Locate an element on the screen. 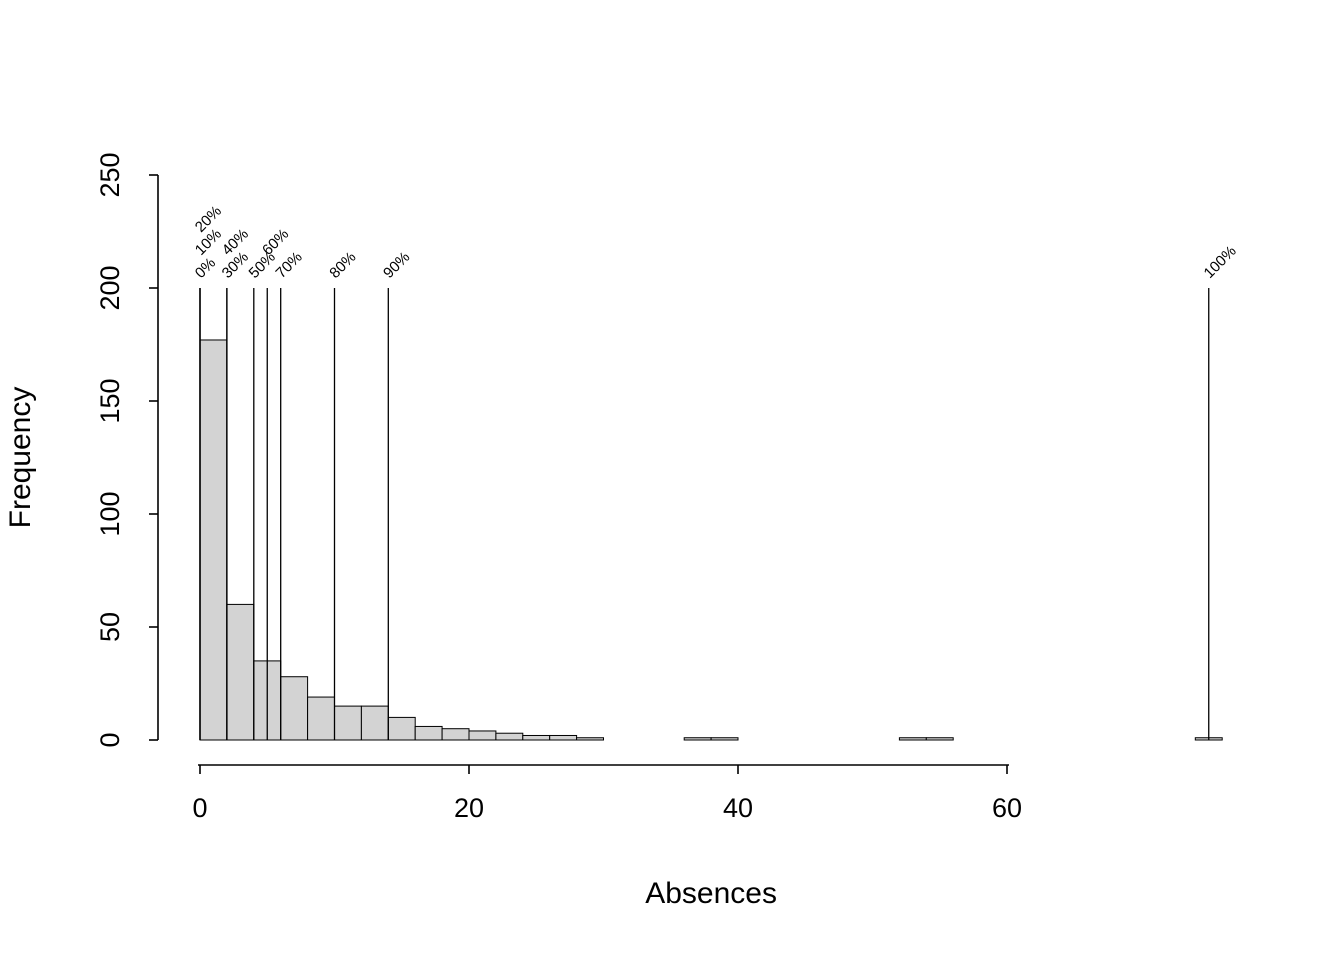 This screenshot has height=965, width=1344. percentile-label: 80% is located at coordinates (342, 265).